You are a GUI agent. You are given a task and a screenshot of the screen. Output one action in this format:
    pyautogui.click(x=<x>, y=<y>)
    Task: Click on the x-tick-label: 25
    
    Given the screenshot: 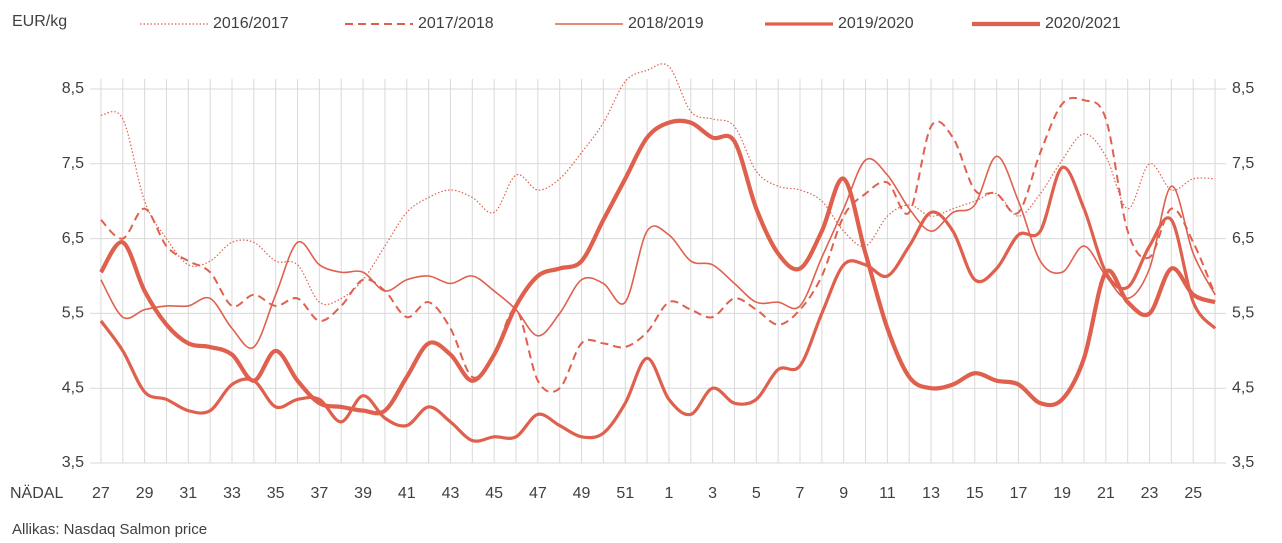 What is the action you would take?
    pyautogui.click(x=1193, y=493)
    